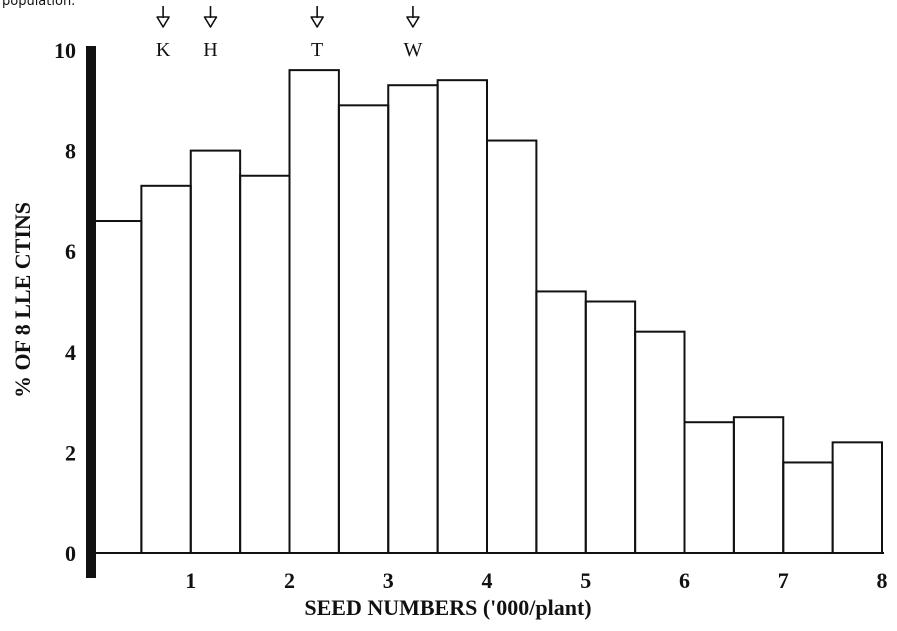 The width and height of the screenshot is (897, 631). What do you see at coordinates (210, 50) in the screenshot?
I see `marker-label-h: H` at bounding box center [210, 50].